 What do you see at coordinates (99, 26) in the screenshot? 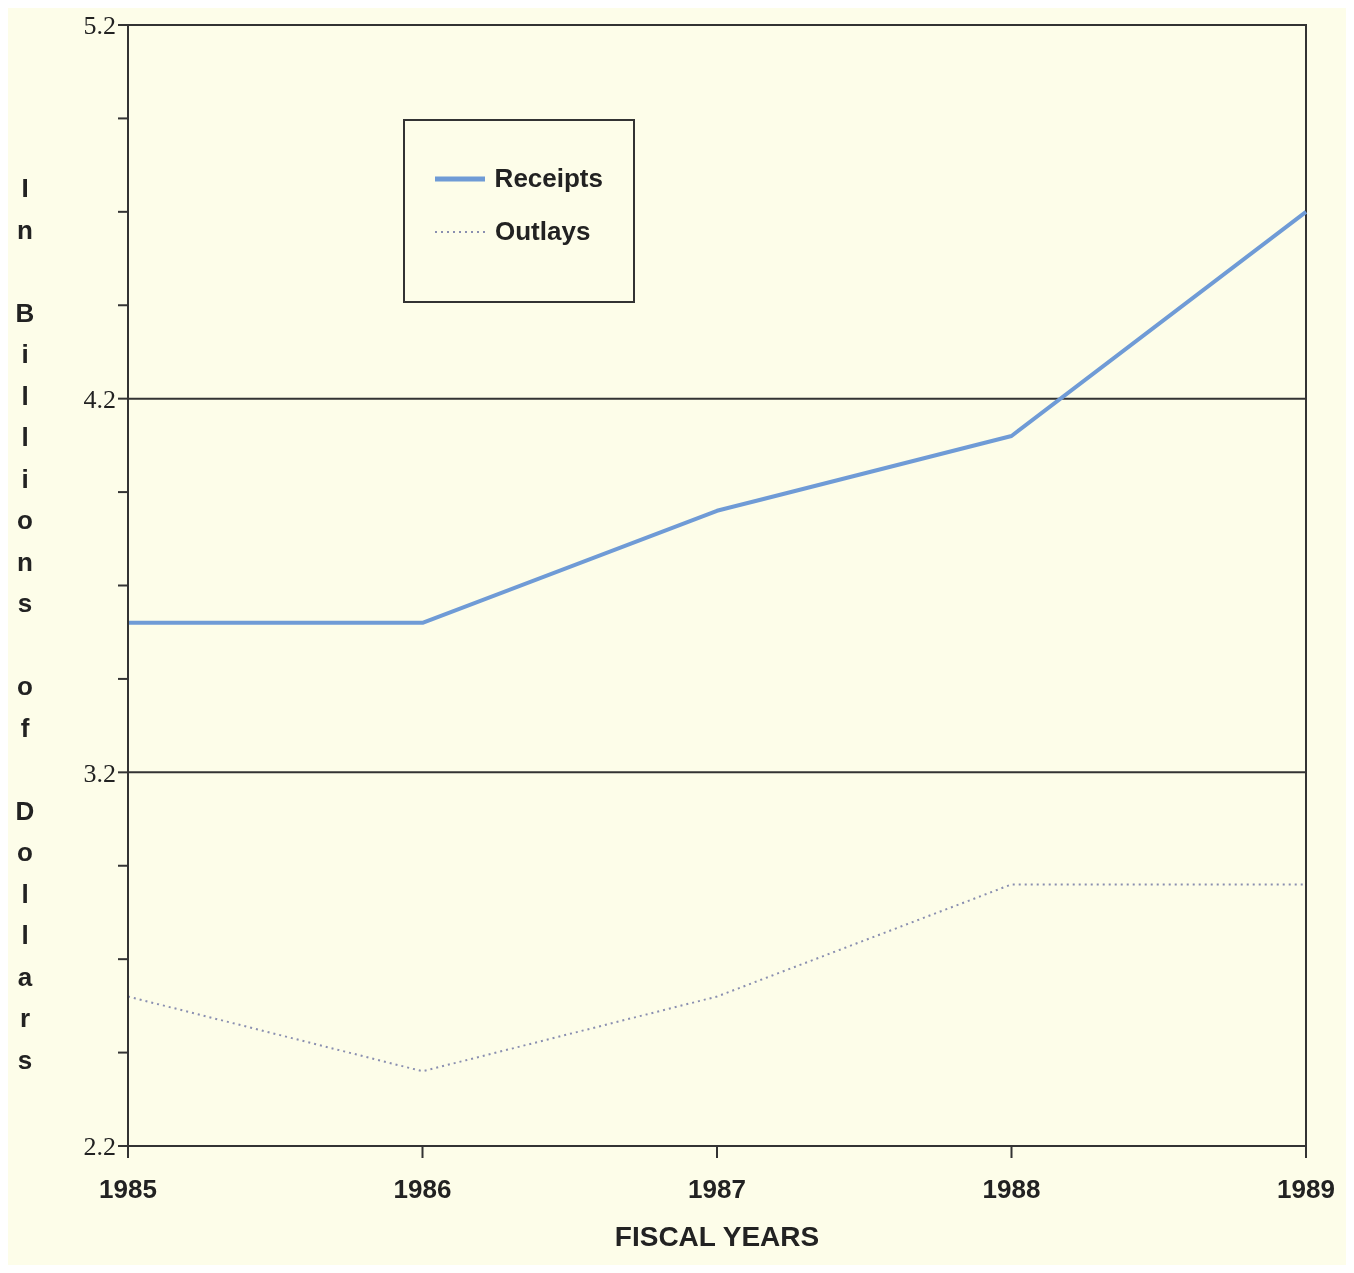
I see `y-tick-label: 5.2` at bounding box center [99, 26].